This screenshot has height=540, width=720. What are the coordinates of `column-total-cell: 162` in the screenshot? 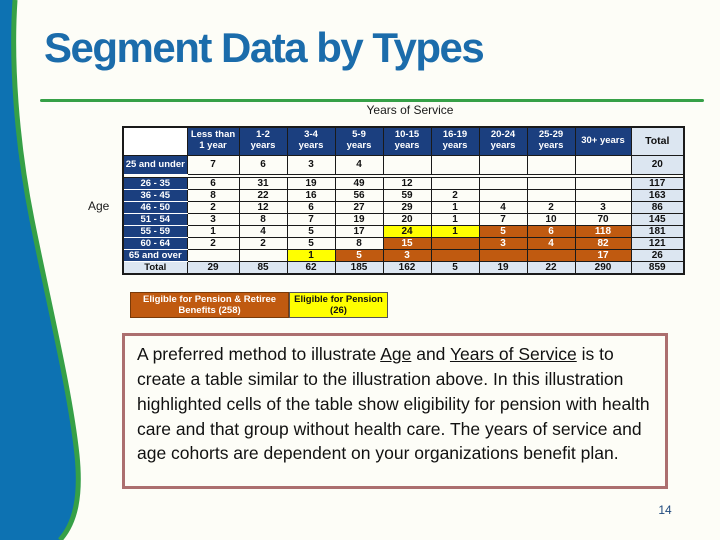 It's located at (407, 267).